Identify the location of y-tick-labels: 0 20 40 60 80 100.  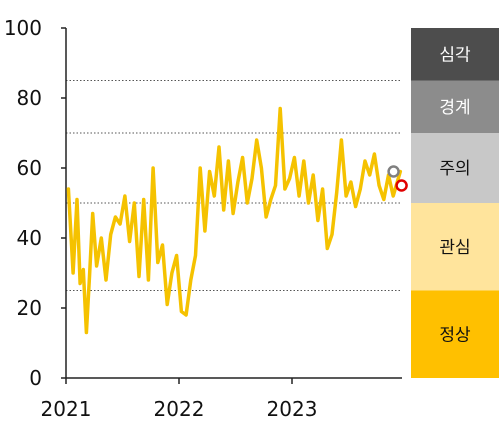
(35, 203).